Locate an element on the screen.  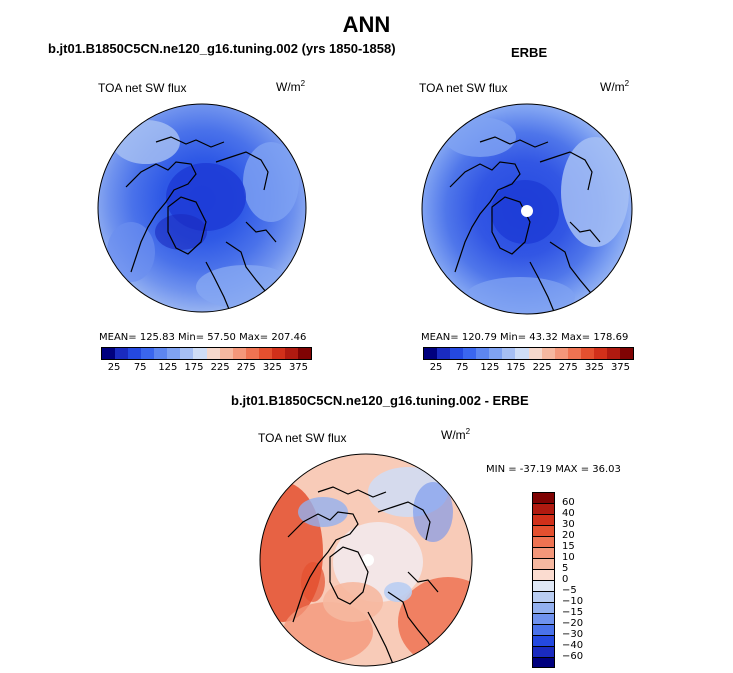
obs-polar-map is located at coordinates (527, 209).